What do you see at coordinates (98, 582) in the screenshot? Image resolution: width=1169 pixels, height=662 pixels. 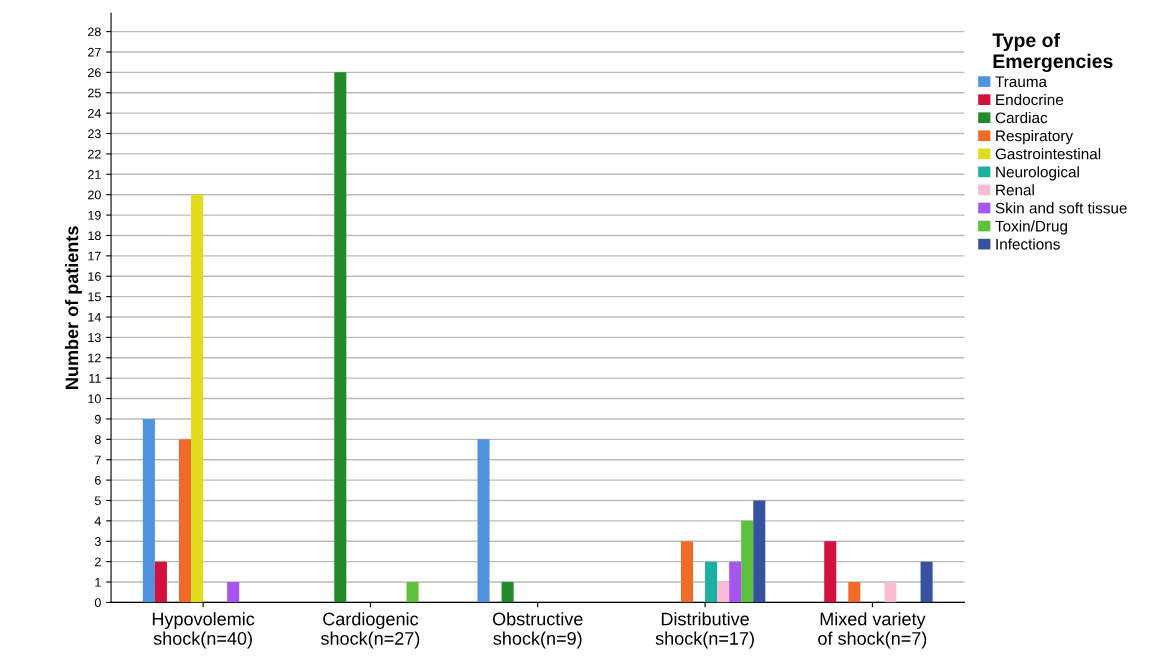 I see `y-tick-label: 1` at bounding box center [98, 582].